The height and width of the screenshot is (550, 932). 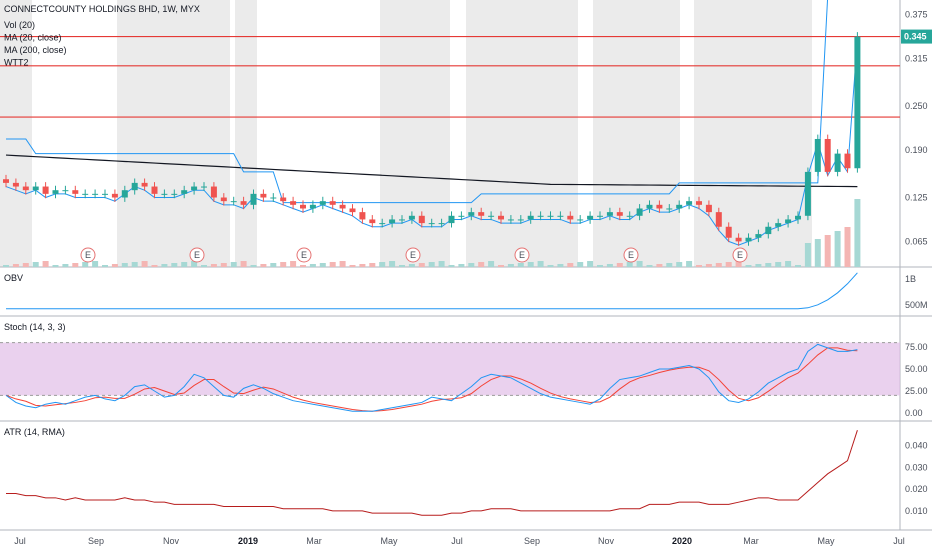 I want to click on price-tick-label: 0.125, so click(x=916, y=198).